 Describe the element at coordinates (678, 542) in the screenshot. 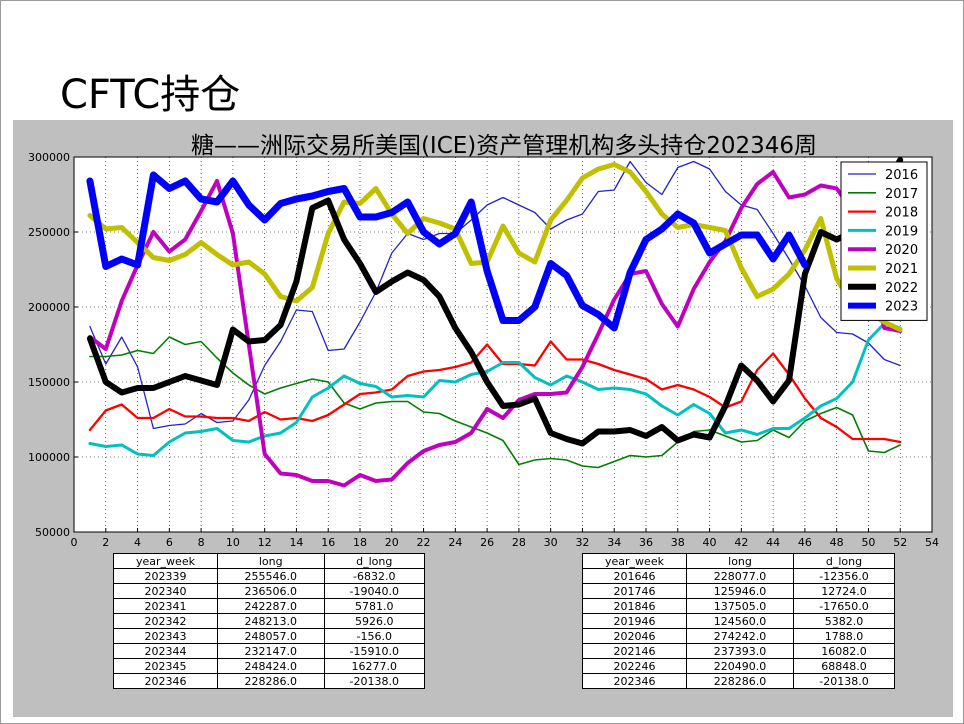

I see `x-tick-label: 38` at that location.